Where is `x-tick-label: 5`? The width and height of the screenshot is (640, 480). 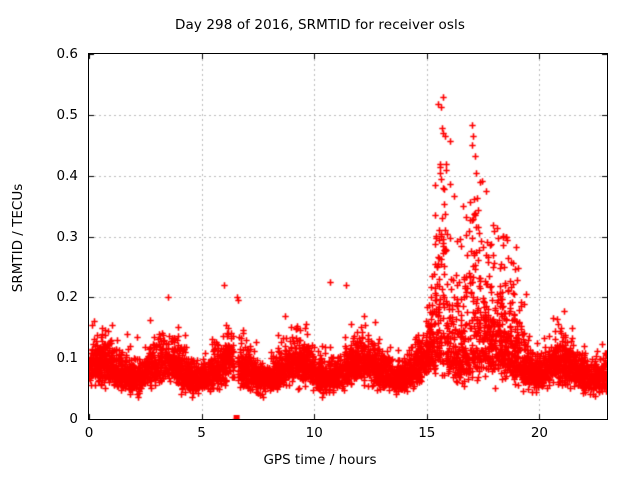
x-tick-label: 5 is located at coordinates (201, 433).